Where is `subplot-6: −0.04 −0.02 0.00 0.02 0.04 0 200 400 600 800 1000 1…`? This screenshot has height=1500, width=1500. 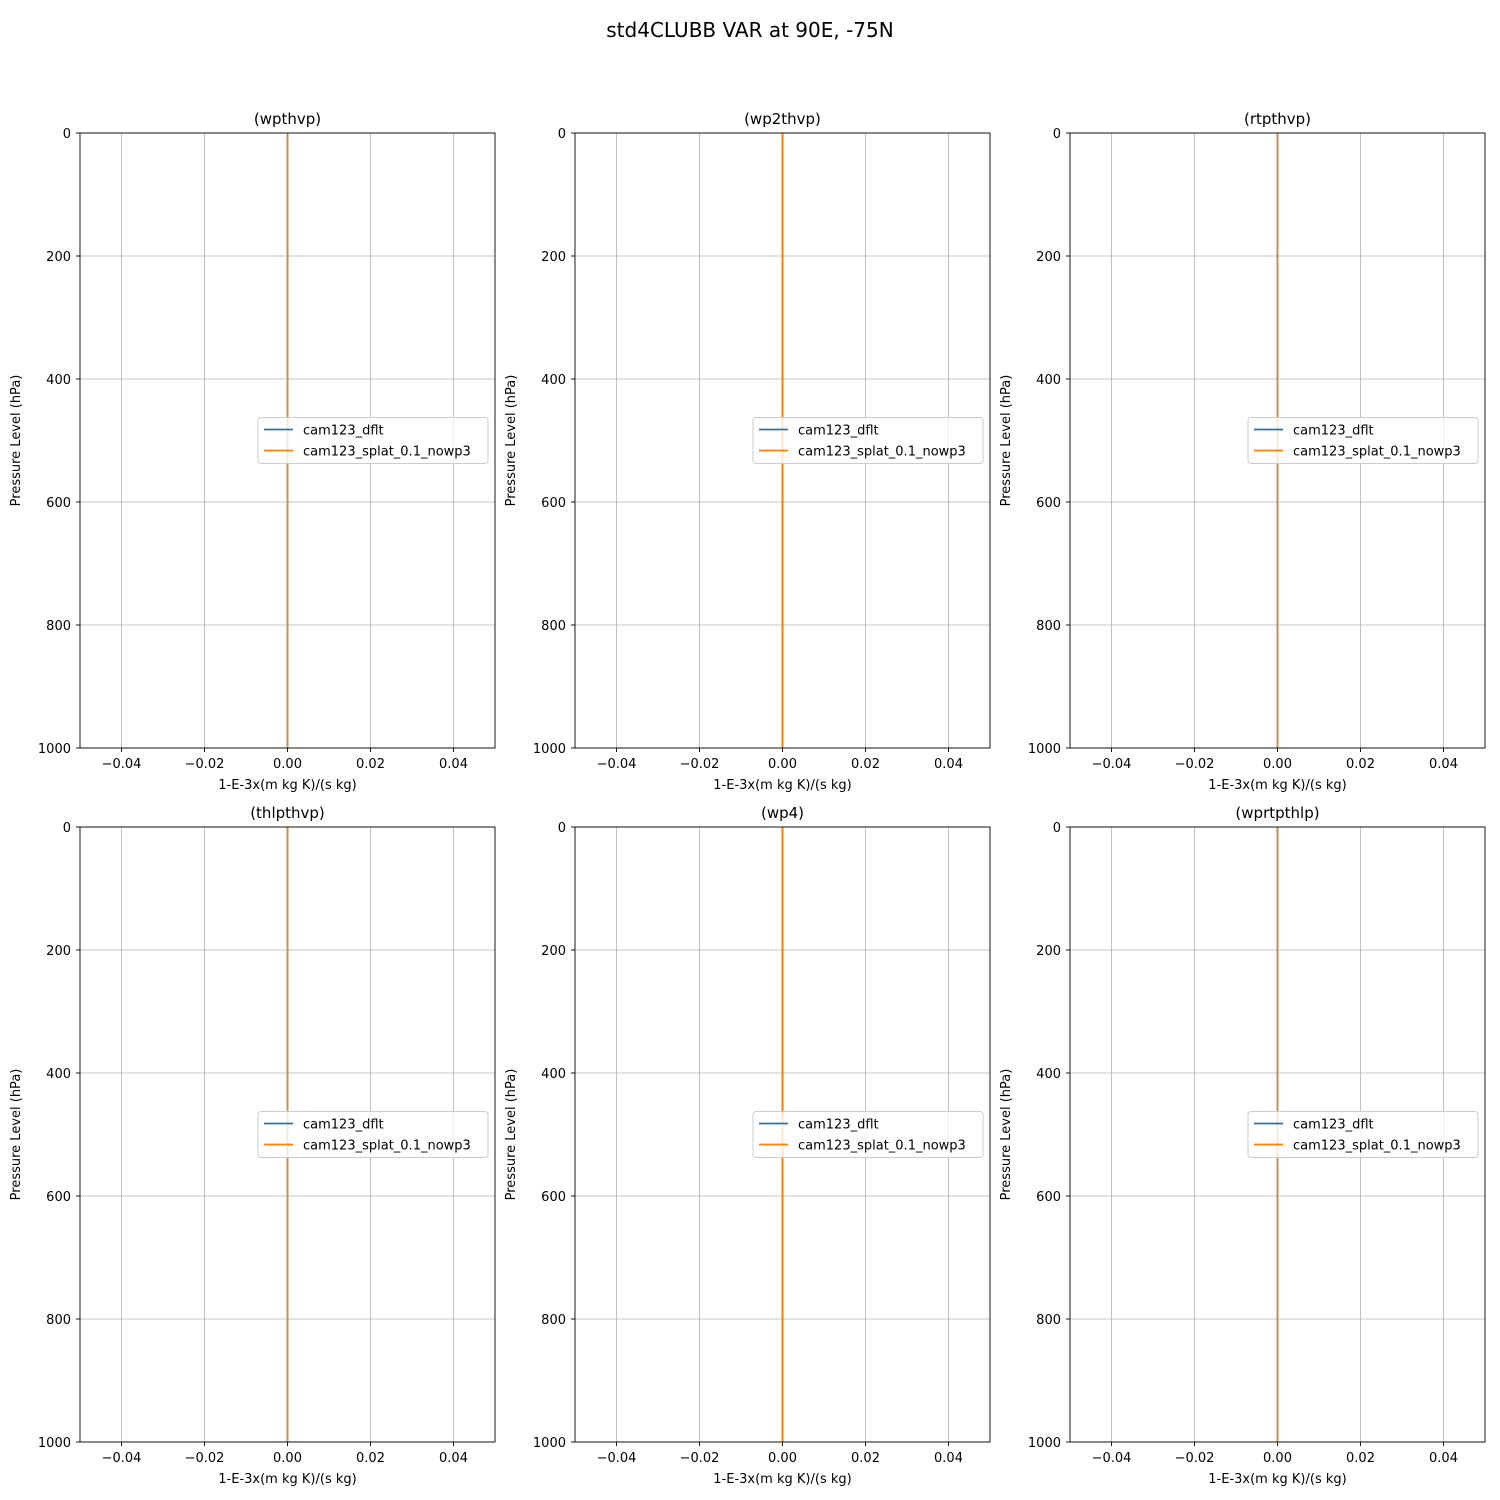
subplot-6: −0.04 −0.02 0.00 0.02 0.04 0 200 400 600 800 1000 1… is located at coordinates (1242, 1145).